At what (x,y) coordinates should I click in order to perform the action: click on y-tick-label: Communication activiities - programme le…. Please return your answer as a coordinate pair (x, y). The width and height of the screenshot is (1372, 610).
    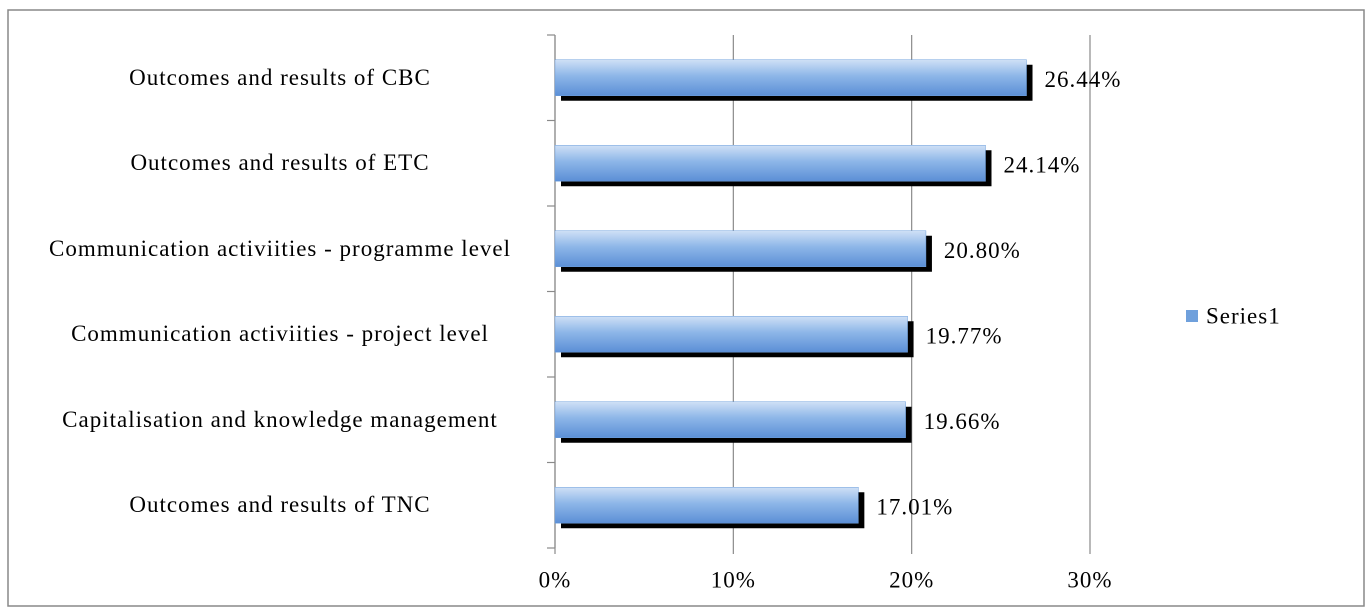
    Looking at the image, I should click on (280, 248).